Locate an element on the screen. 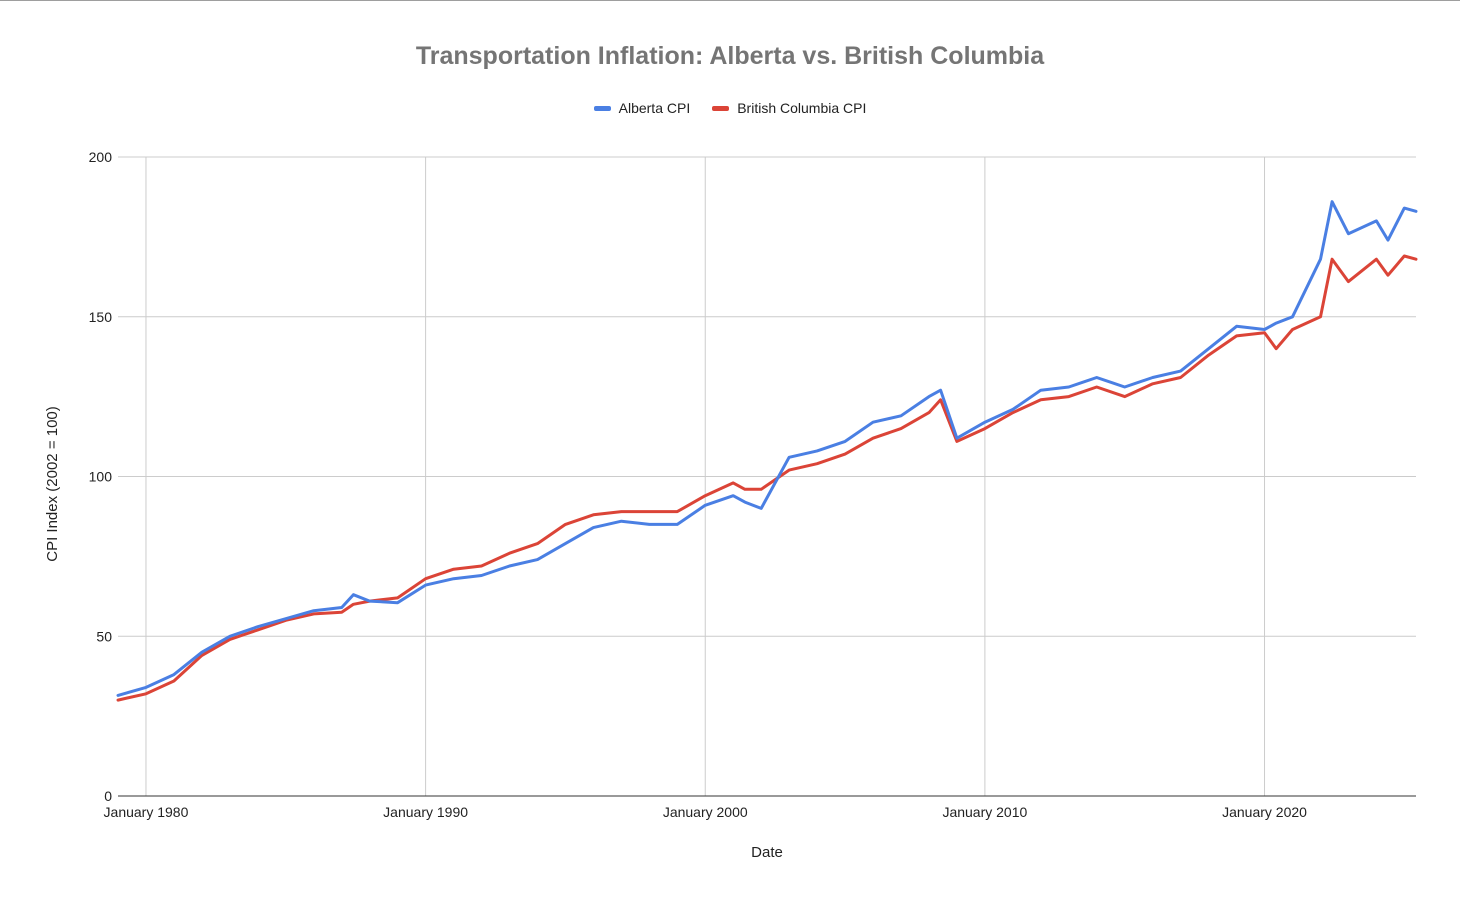 The image size is (1460, 898). legend-item-alberta: Alberta CPI is located at coordinates (642, 108).